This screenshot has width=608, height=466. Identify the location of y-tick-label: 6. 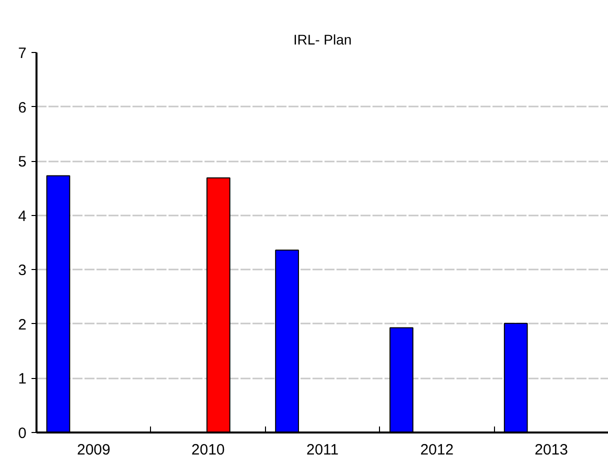
(22, 107).